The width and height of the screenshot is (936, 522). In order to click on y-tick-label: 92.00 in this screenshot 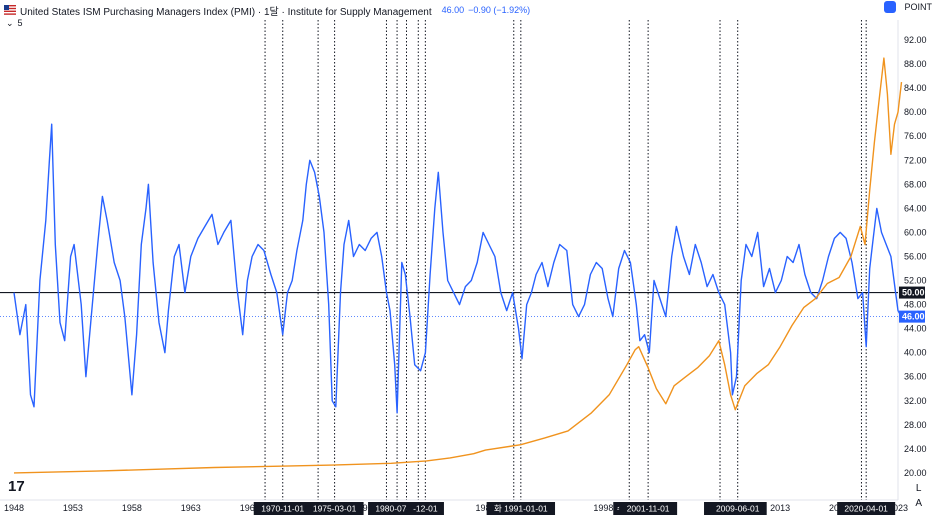, I will do `click(915, 40)`.